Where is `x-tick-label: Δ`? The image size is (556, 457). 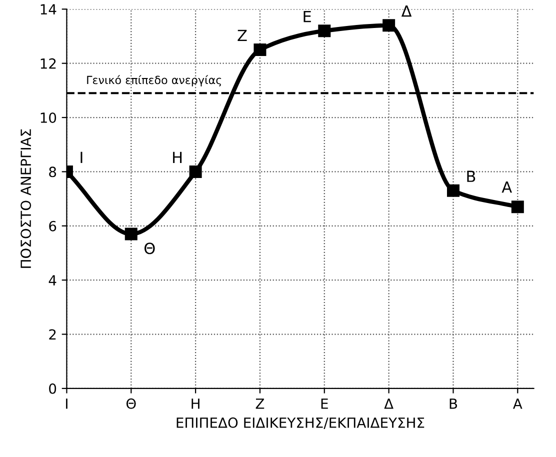
x-tick-label: Δ is located at coordinates (389, 403).